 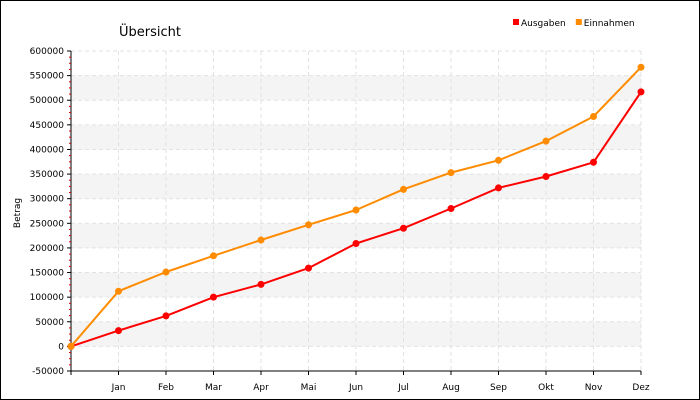 What do you see at coordinates (309, 388) in the screenshot?
I see `x-tick-label: Mai` at bounding box center [309, 388].